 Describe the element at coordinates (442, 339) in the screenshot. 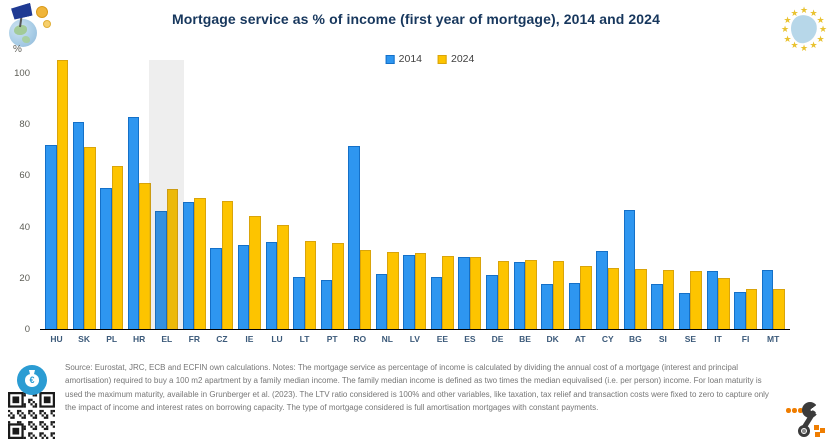

I see `x-label-EE: EE` at that location.